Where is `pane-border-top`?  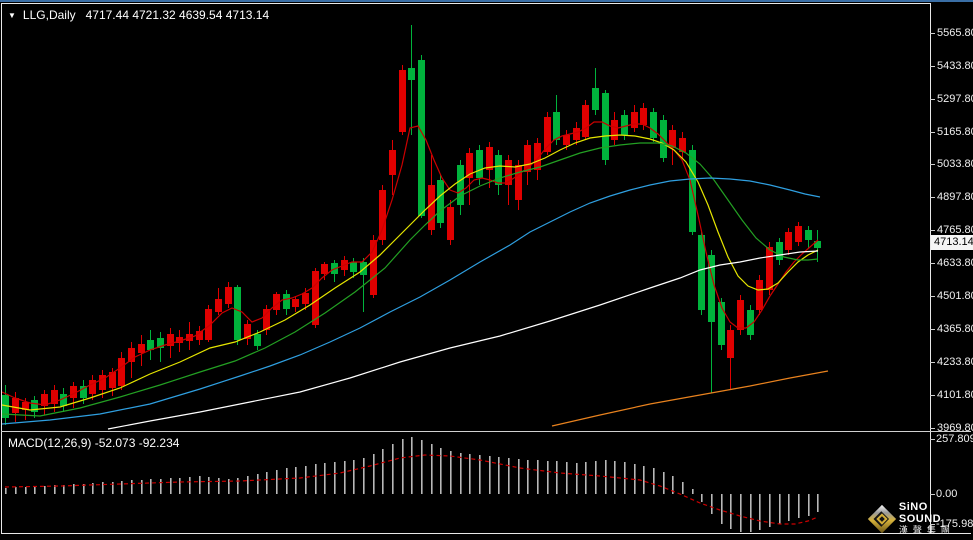
pane-border-top is located at coordinates (465, 3).